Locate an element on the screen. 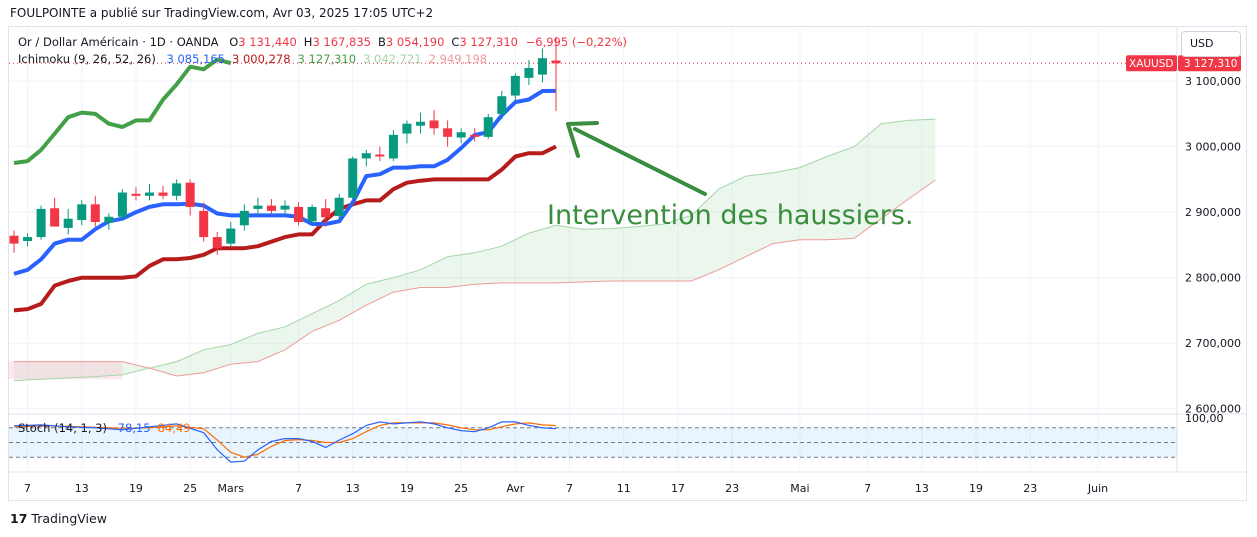  time-tick-label: 17 is located at coordinates (678, 488).